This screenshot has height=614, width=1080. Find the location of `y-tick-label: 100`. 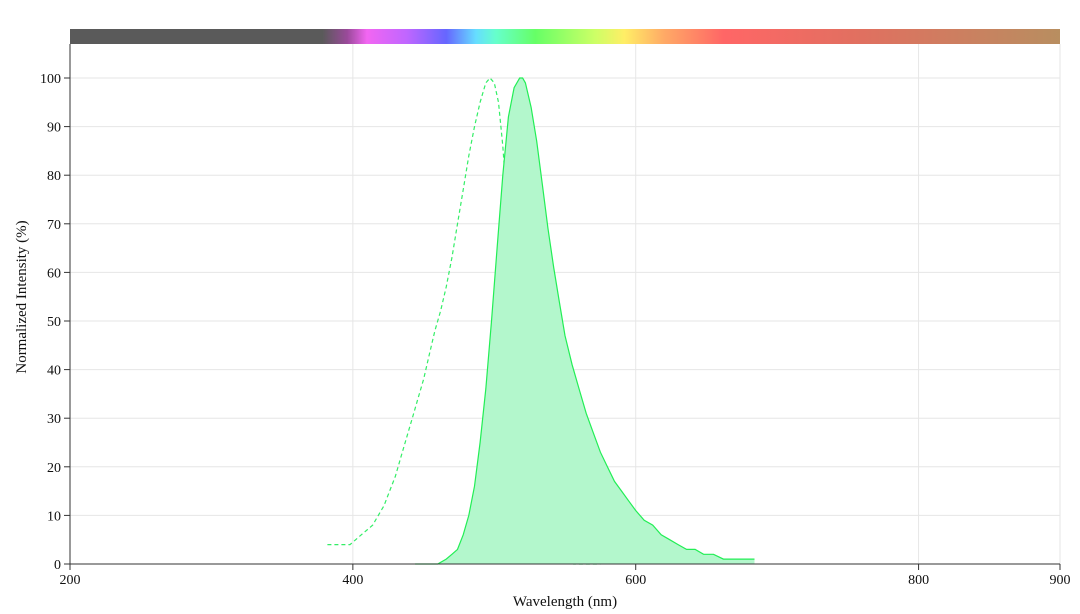

y-tick-label: 100 is located at coordinates (50, 79).